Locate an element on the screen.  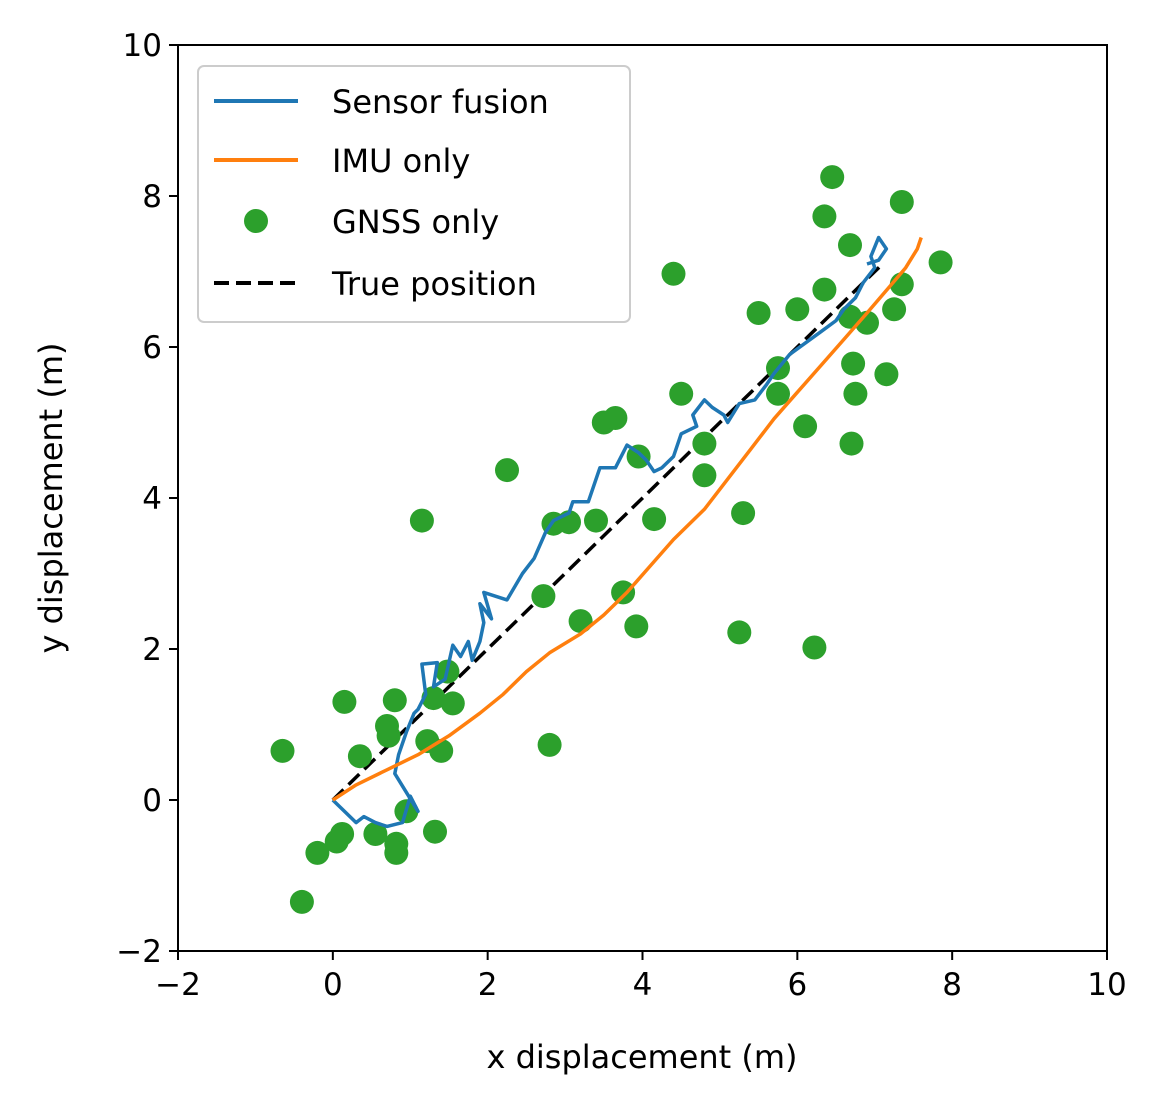
x-tick-label: 4 is located at coordinates (643, 985).